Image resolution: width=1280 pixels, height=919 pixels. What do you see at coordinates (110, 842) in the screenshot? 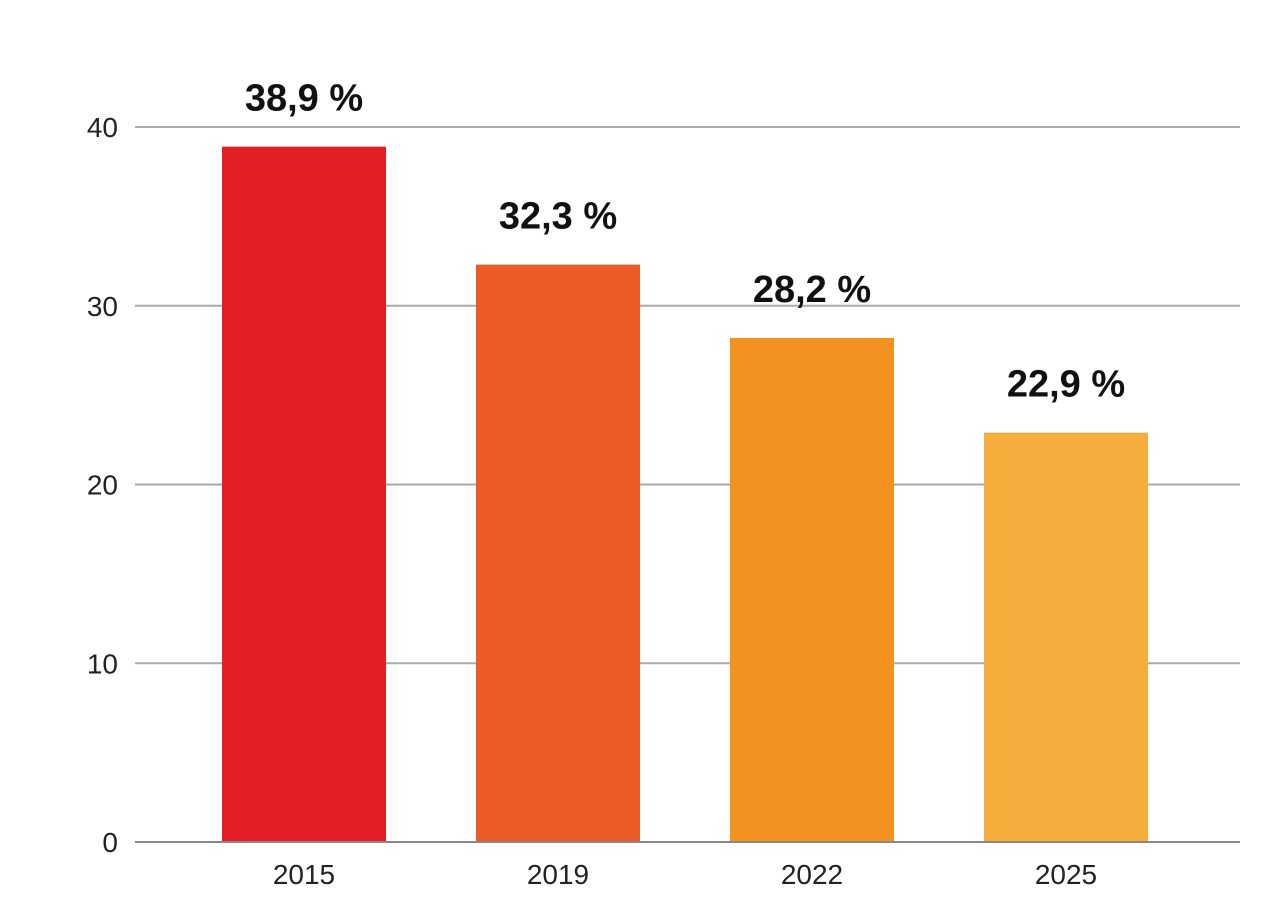
I see `y-tick-label: 0` at bounding box center [110, 842].